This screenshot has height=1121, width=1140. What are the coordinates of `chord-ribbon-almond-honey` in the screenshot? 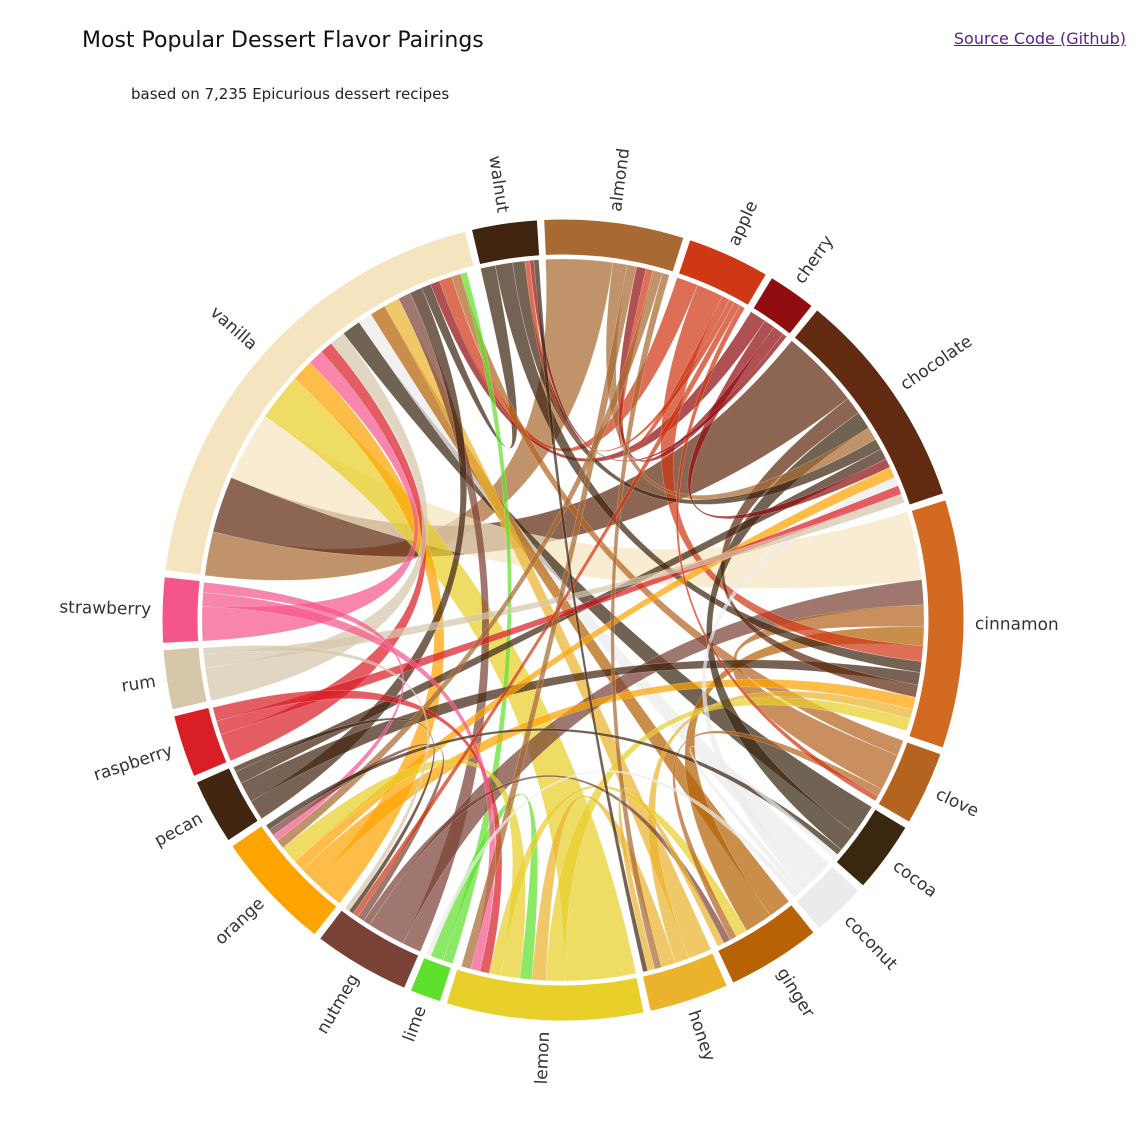 It's located at (640, 621).